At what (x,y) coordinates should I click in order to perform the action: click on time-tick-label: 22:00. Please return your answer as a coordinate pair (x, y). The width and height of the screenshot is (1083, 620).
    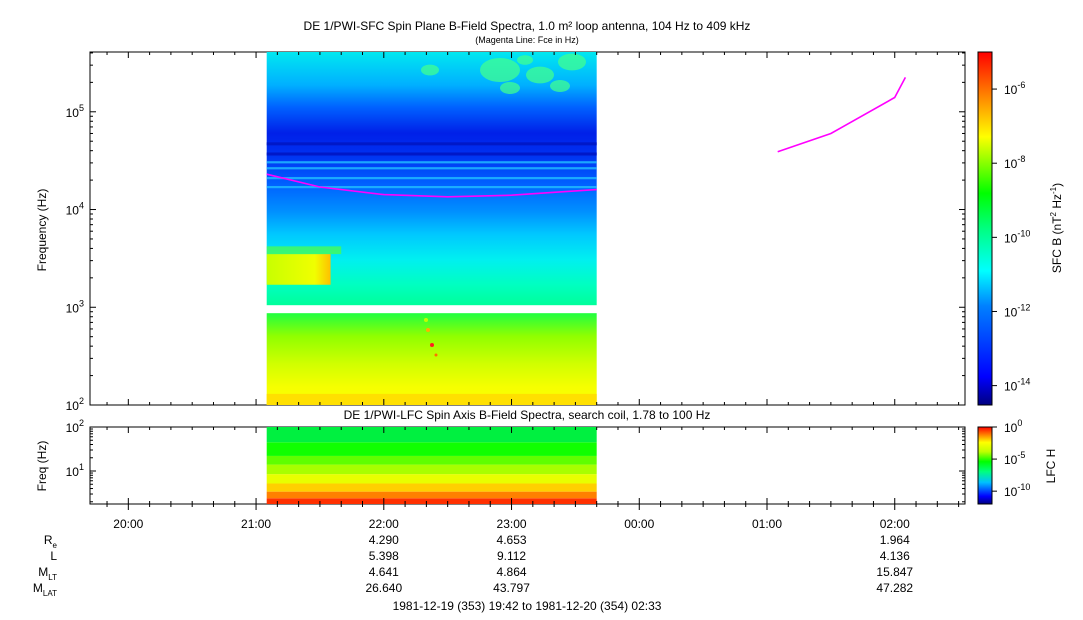
    Looking at the image, I should click on (384, 524).